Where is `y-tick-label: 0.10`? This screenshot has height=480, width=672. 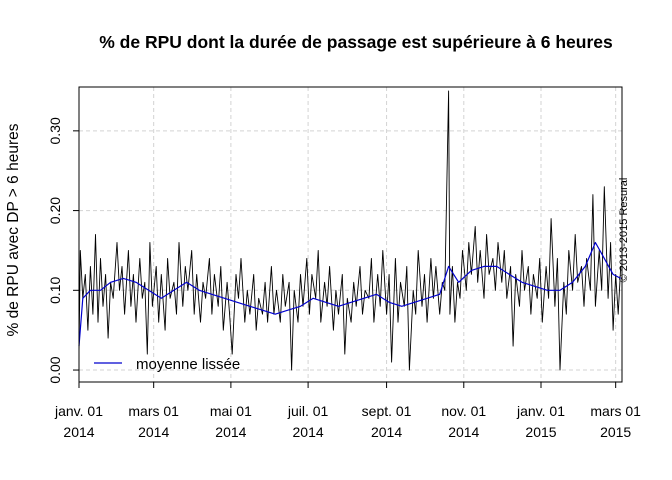
y-tick-label: 0.10 is located at coordinates (55, 289).